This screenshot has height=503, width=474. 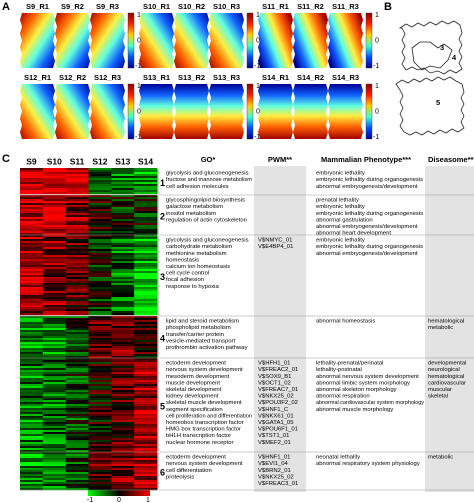 What do you see at coordinates (195, 335) in the screenshot?
I see `go-term: transfer/carrier protein` at bounding box center [195, 335].